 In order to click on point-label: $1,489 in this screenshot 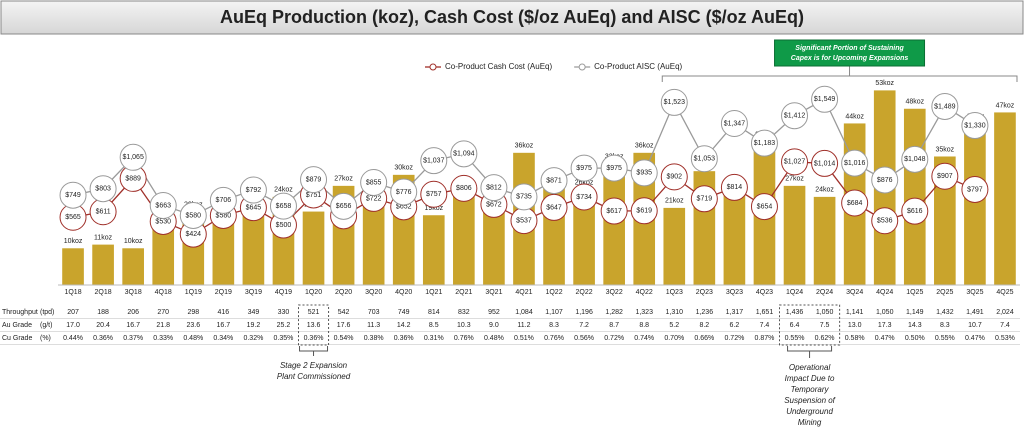, I will do `click(945, 106)`.